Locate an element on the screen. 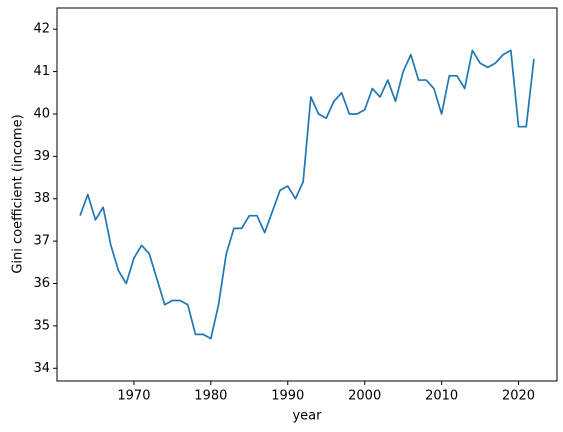 The width and height of the screenshot is (563, 432). x-tick-label: 2020 is located at coordinates (518, 396).